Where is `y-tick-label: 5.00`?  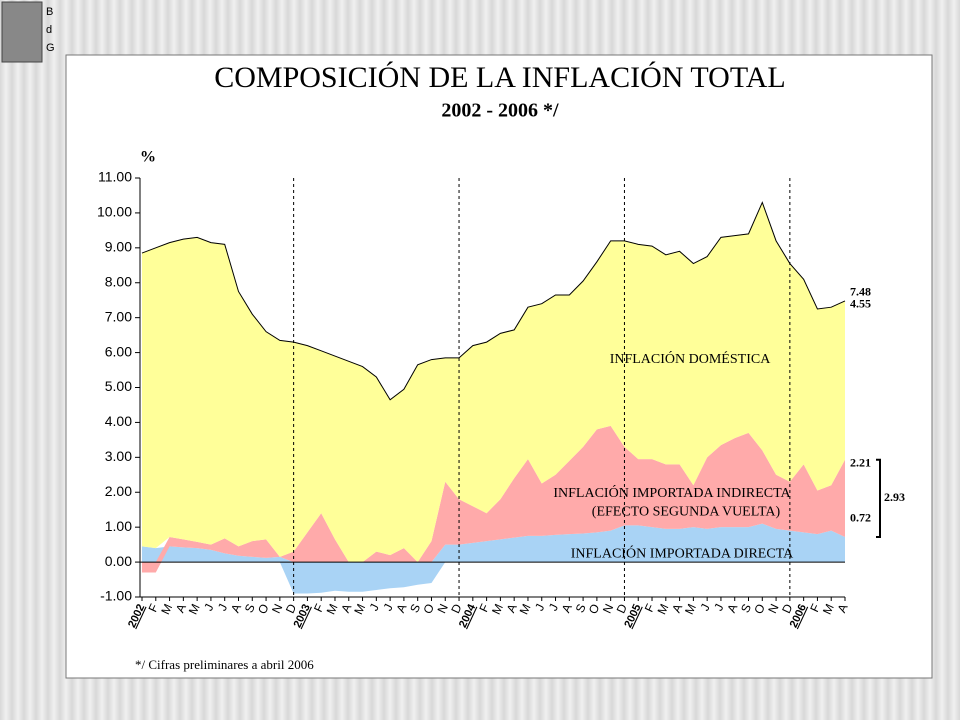
y-tick-label: 5.00 is located at coordinates (118, 386).